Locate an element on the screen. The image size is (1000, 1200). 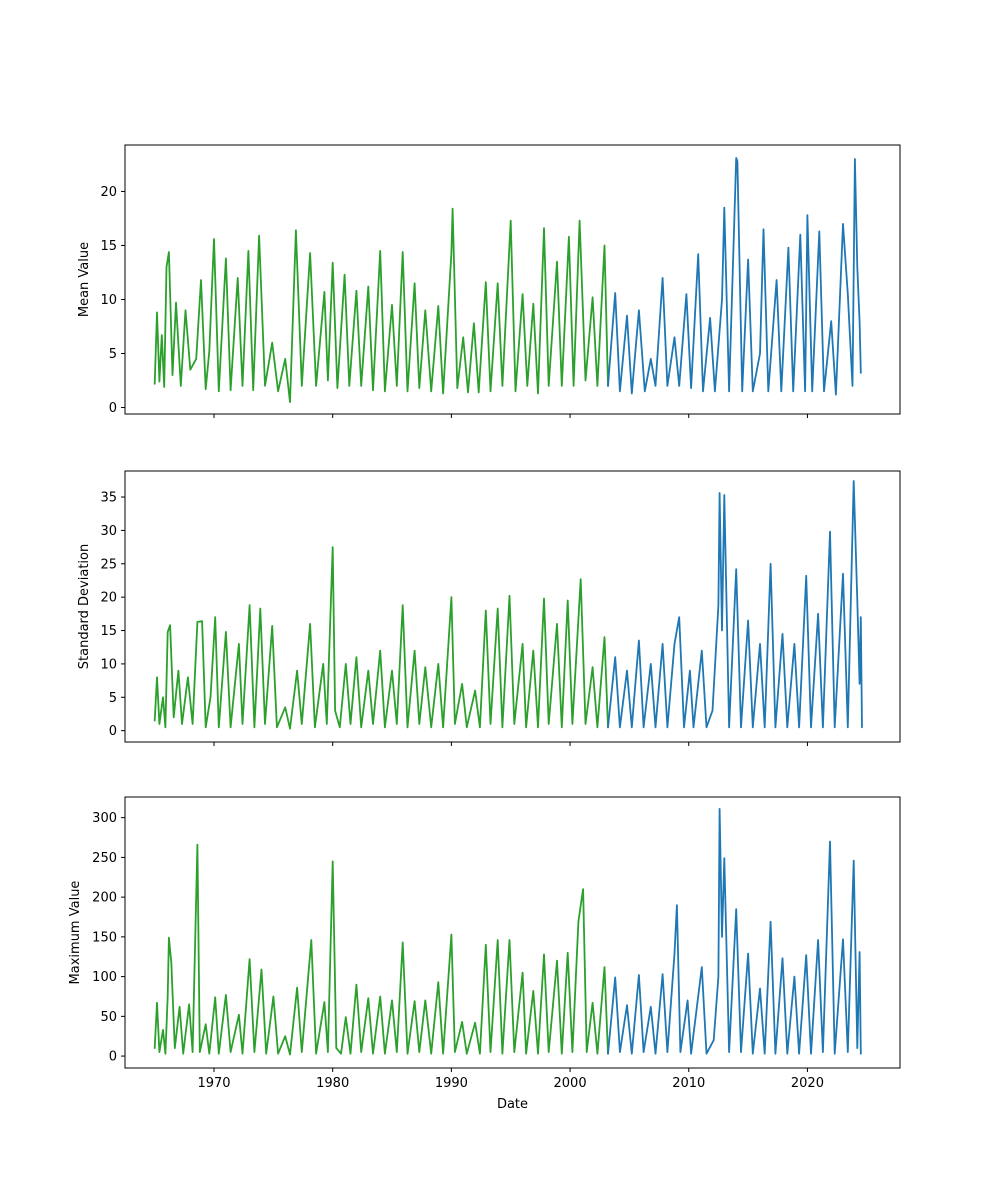
maximum-value-y-tick-label: 150 is located at coordinates (104, 937).